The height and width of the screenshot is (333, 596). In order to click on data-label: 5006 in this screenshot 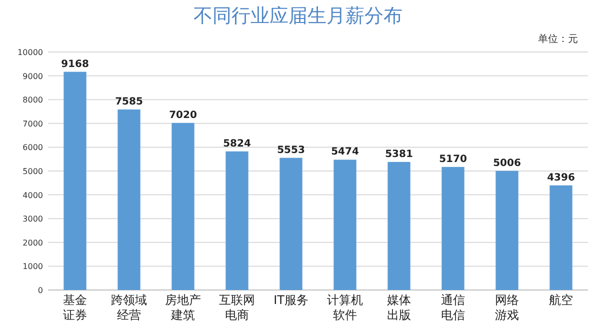, I will do `click(507, 163)`.